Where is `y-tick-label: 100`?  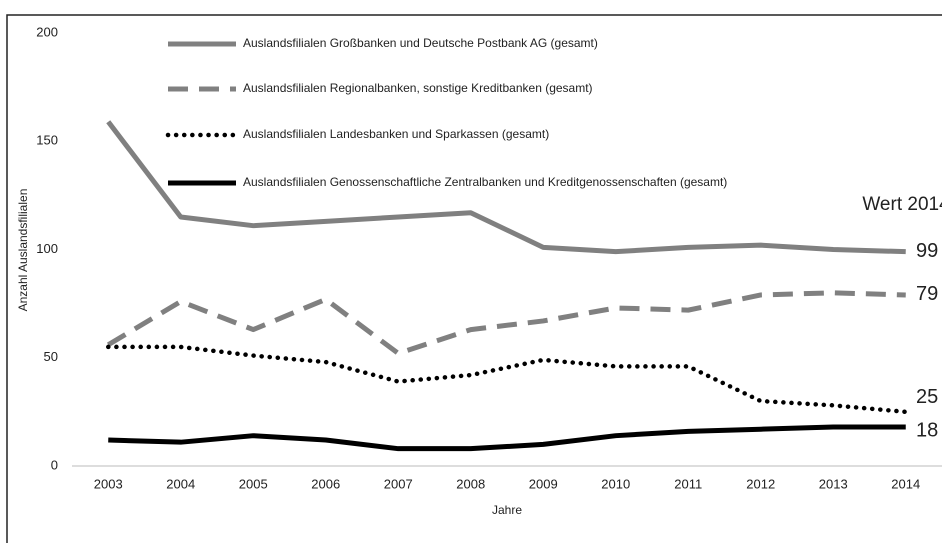
y-tick-label: 100 is located at coordinates (47, 248).